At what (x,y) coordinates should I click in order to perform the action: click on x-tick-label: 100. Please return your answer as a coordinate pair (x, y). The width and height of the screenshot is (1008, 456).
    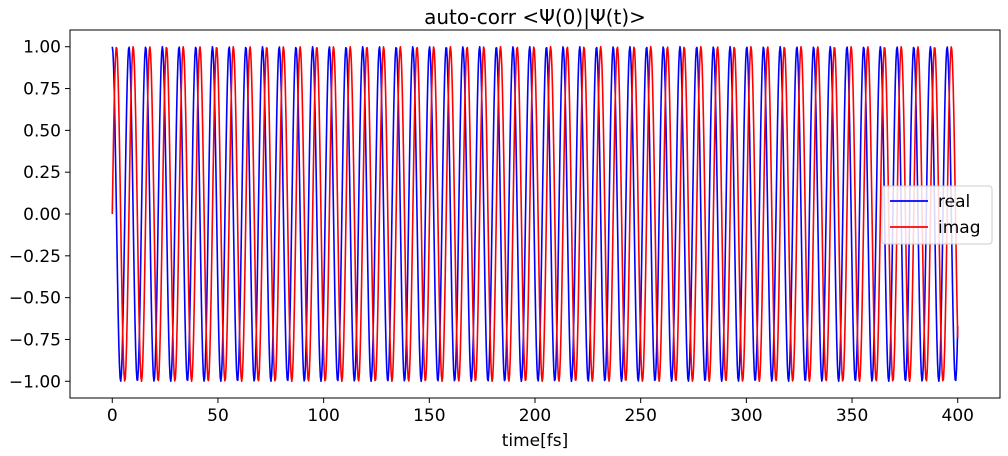
    Looking at the image, I should click on (323, 416).